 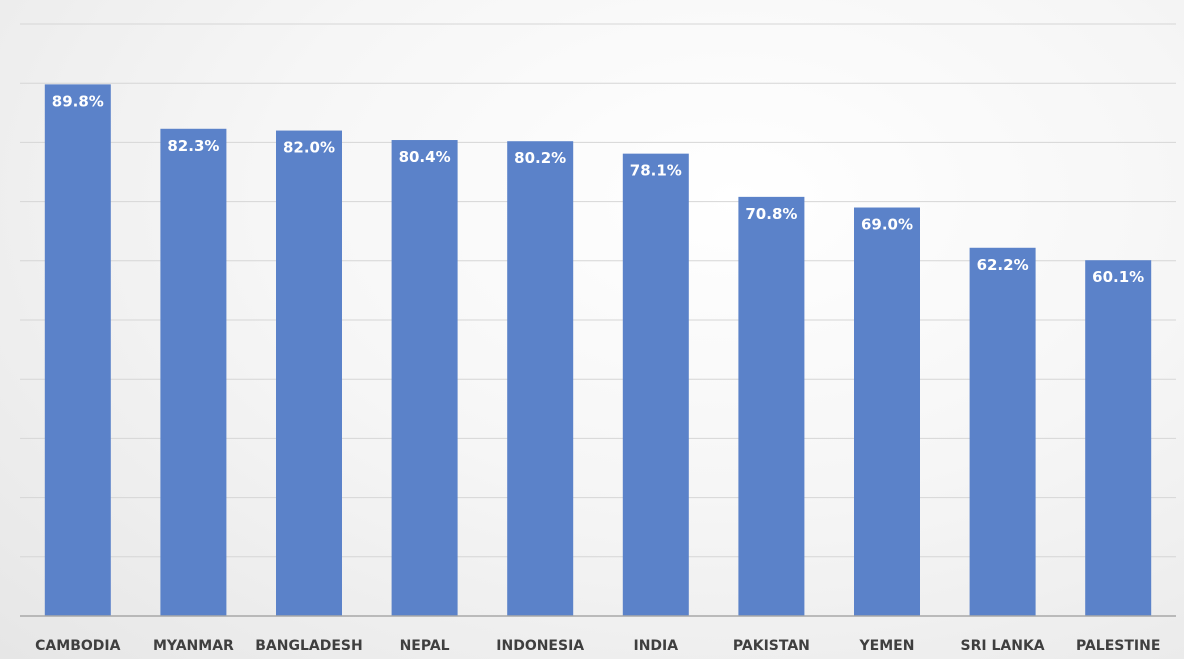 I want to click on data-label: 69.0%, so click(x=887, y=225).